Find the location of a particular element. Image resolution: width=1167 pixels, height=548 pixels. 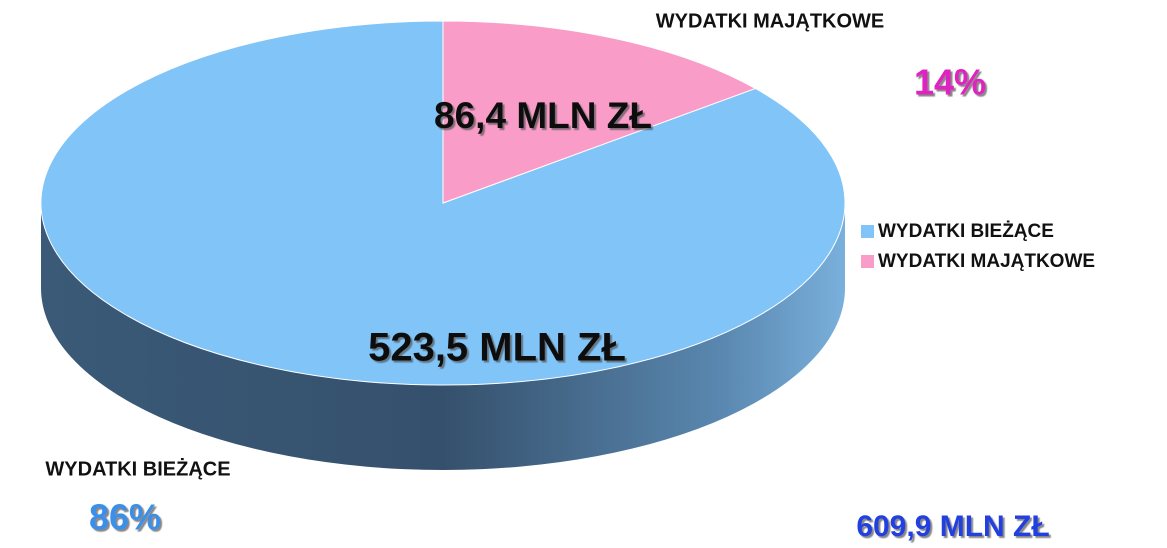

value-label: 523,5 MLN ZŁ is located at coordinates (497, 348).